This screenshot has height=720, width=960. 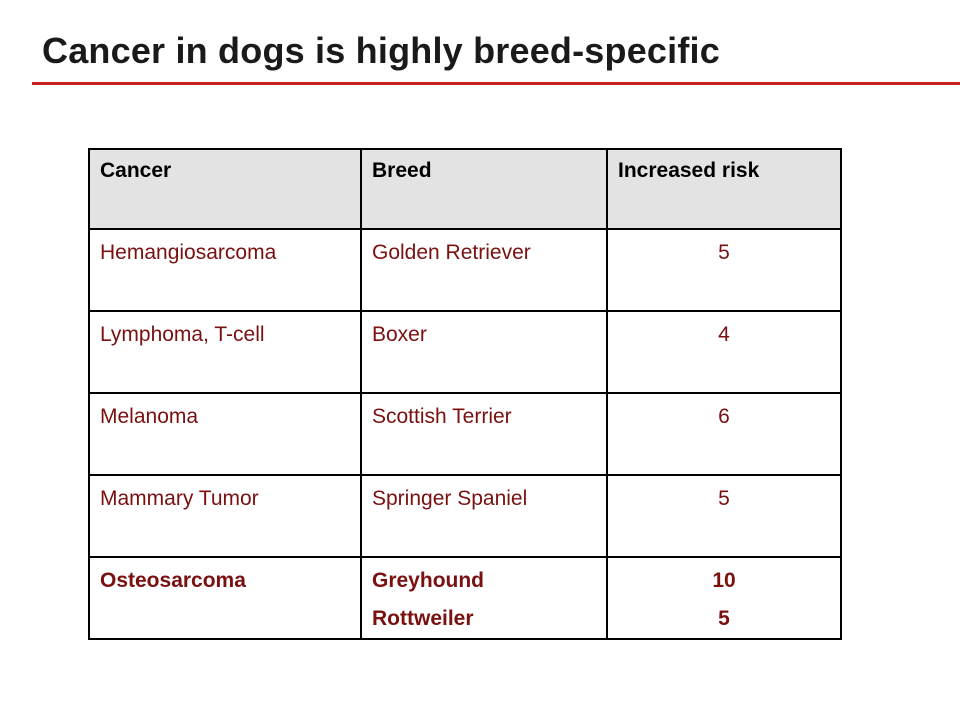 What do you see at coordinates (724, 352) in the screenshot?
I see `risk-cell: 4` at bounding box center [724, 352].